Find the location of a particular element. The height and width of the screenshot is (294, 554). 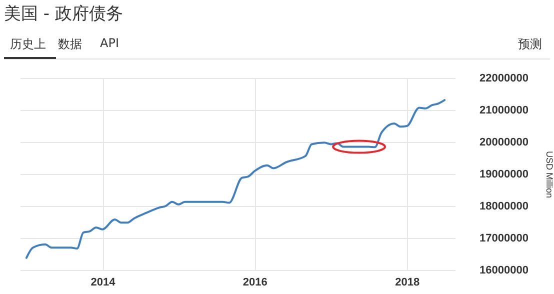

y-tick-label: 16000000 is located at coordinates (504, 270).